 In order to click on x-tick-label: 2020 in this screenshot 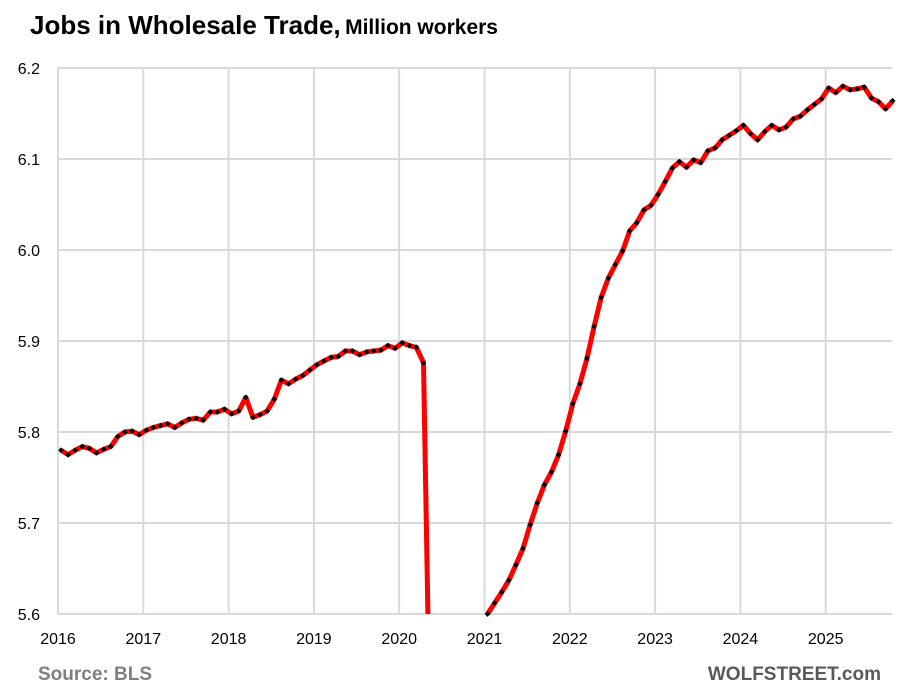, I will do `click(399, 639)`.